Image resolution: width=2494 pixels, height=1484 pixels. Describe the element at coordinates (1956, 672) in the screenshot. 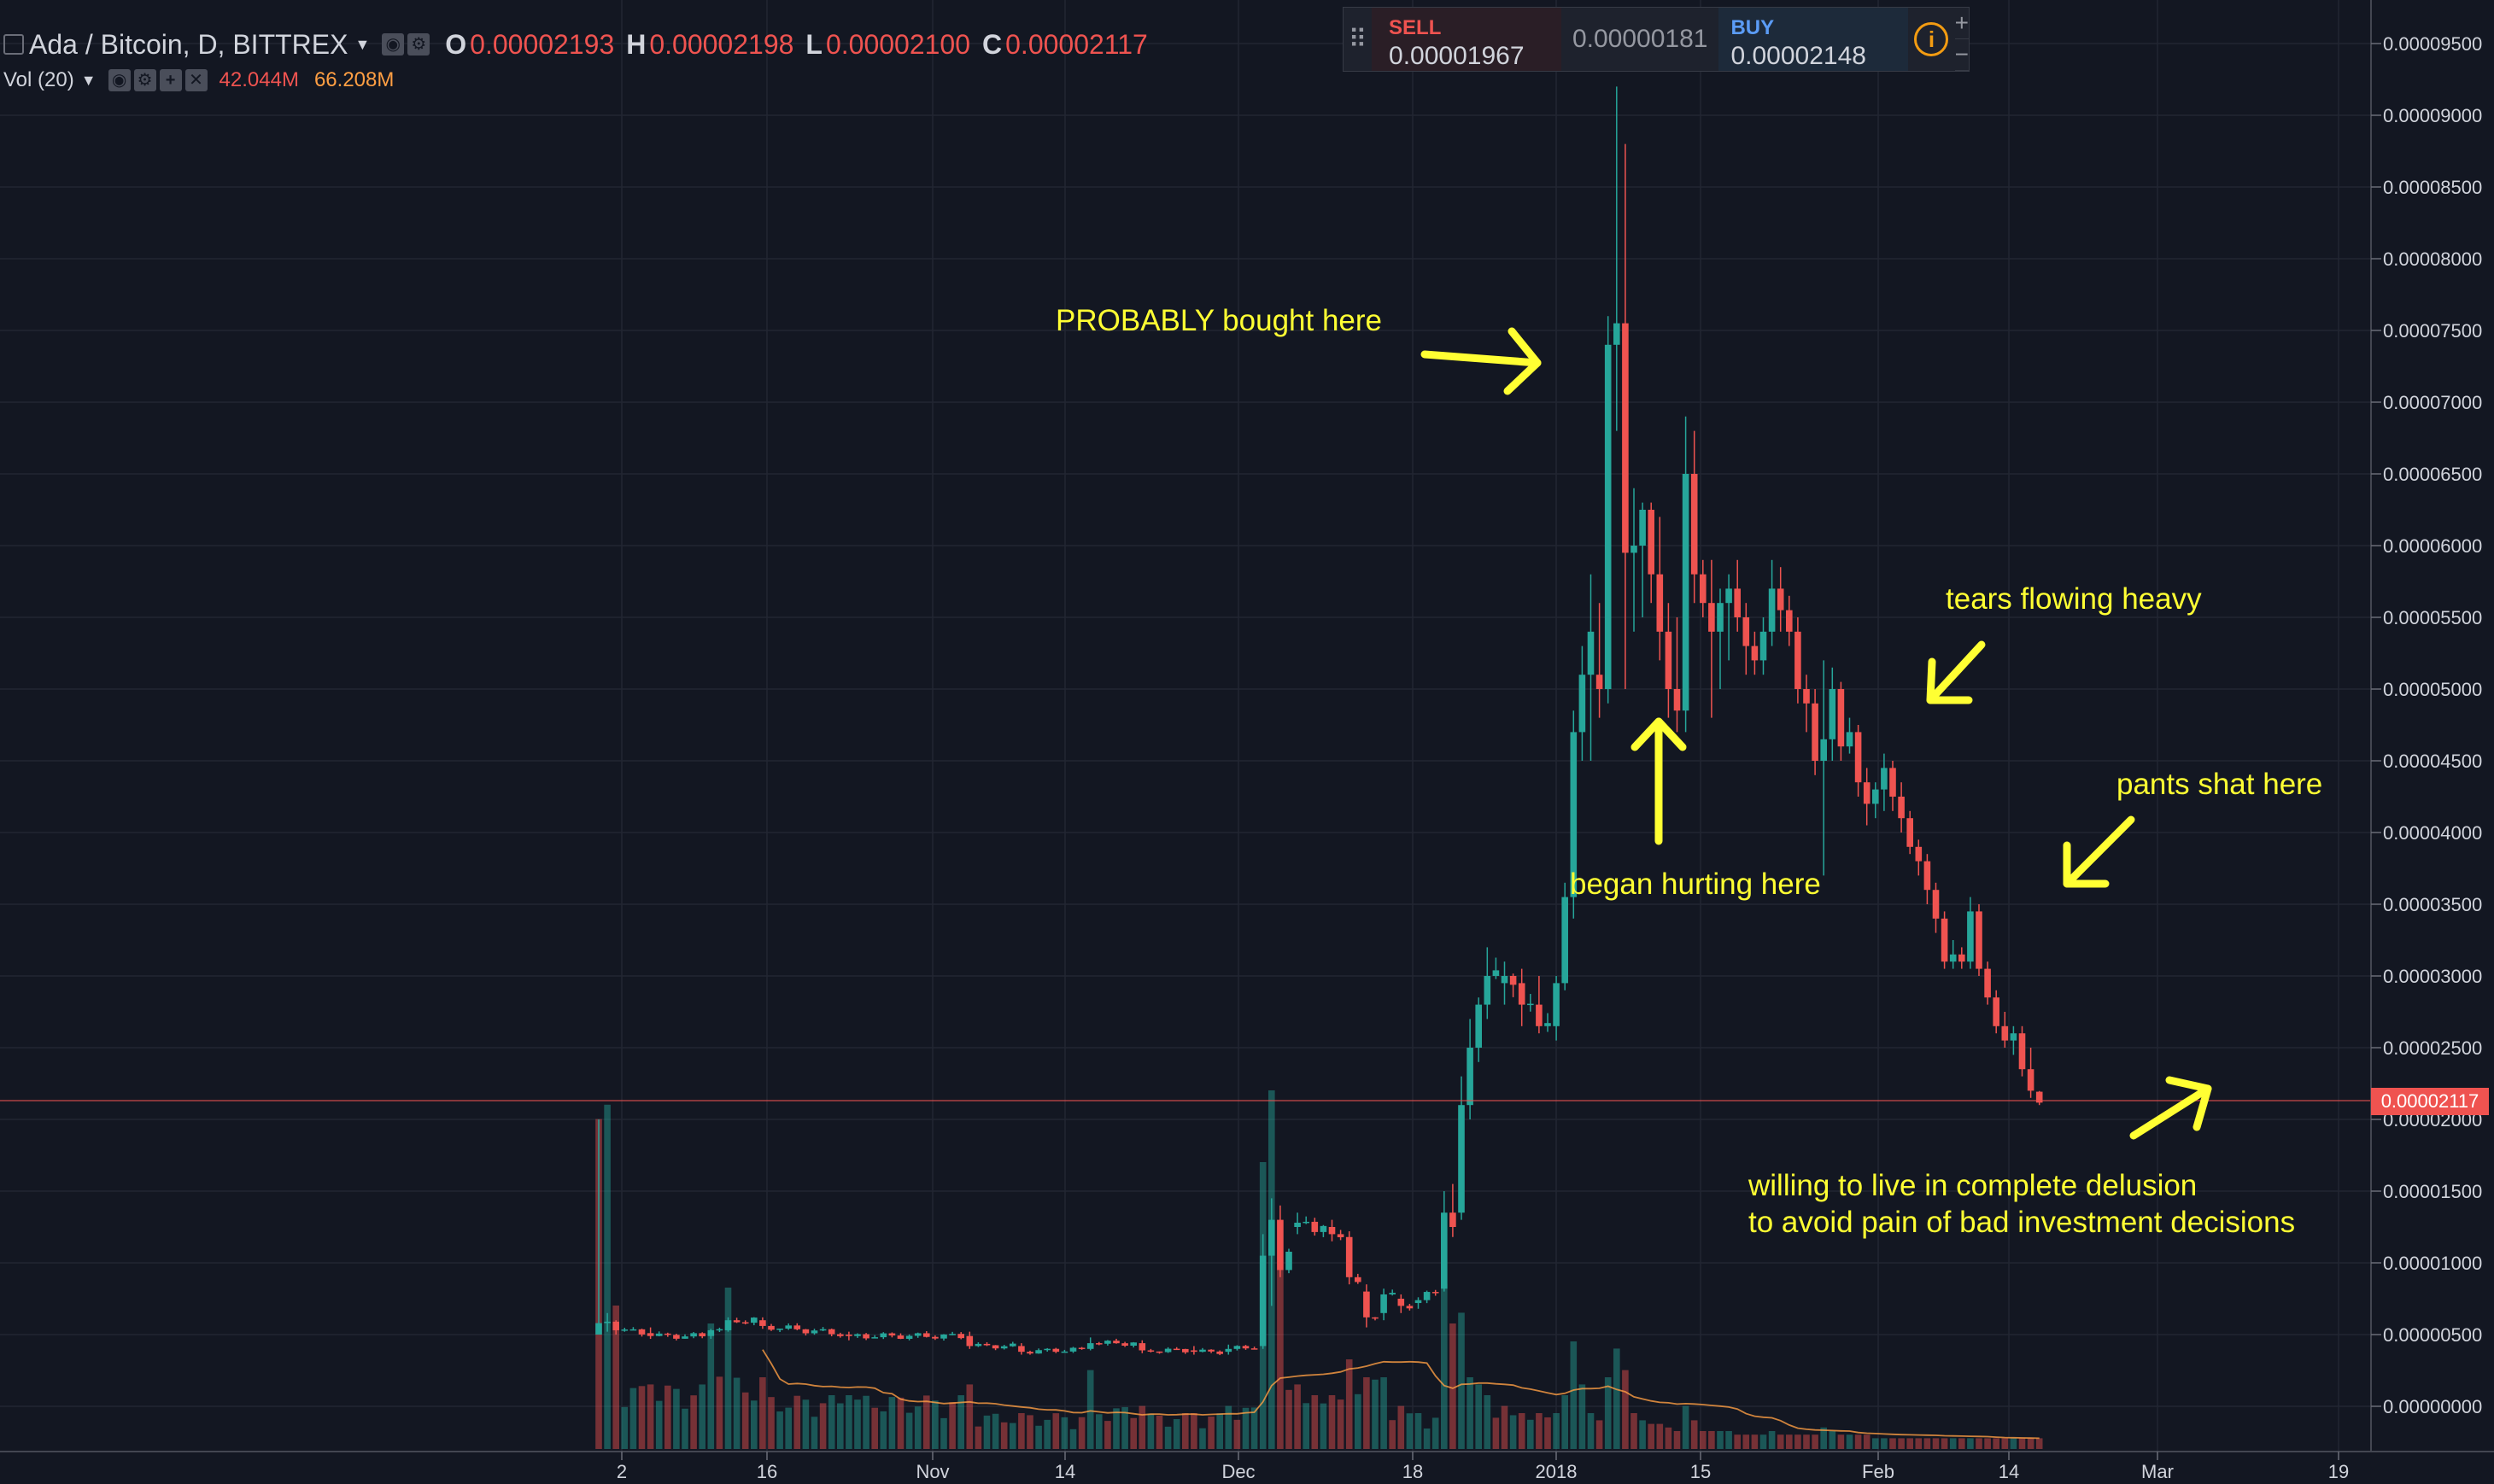

I see `arrow-tears` at that location.